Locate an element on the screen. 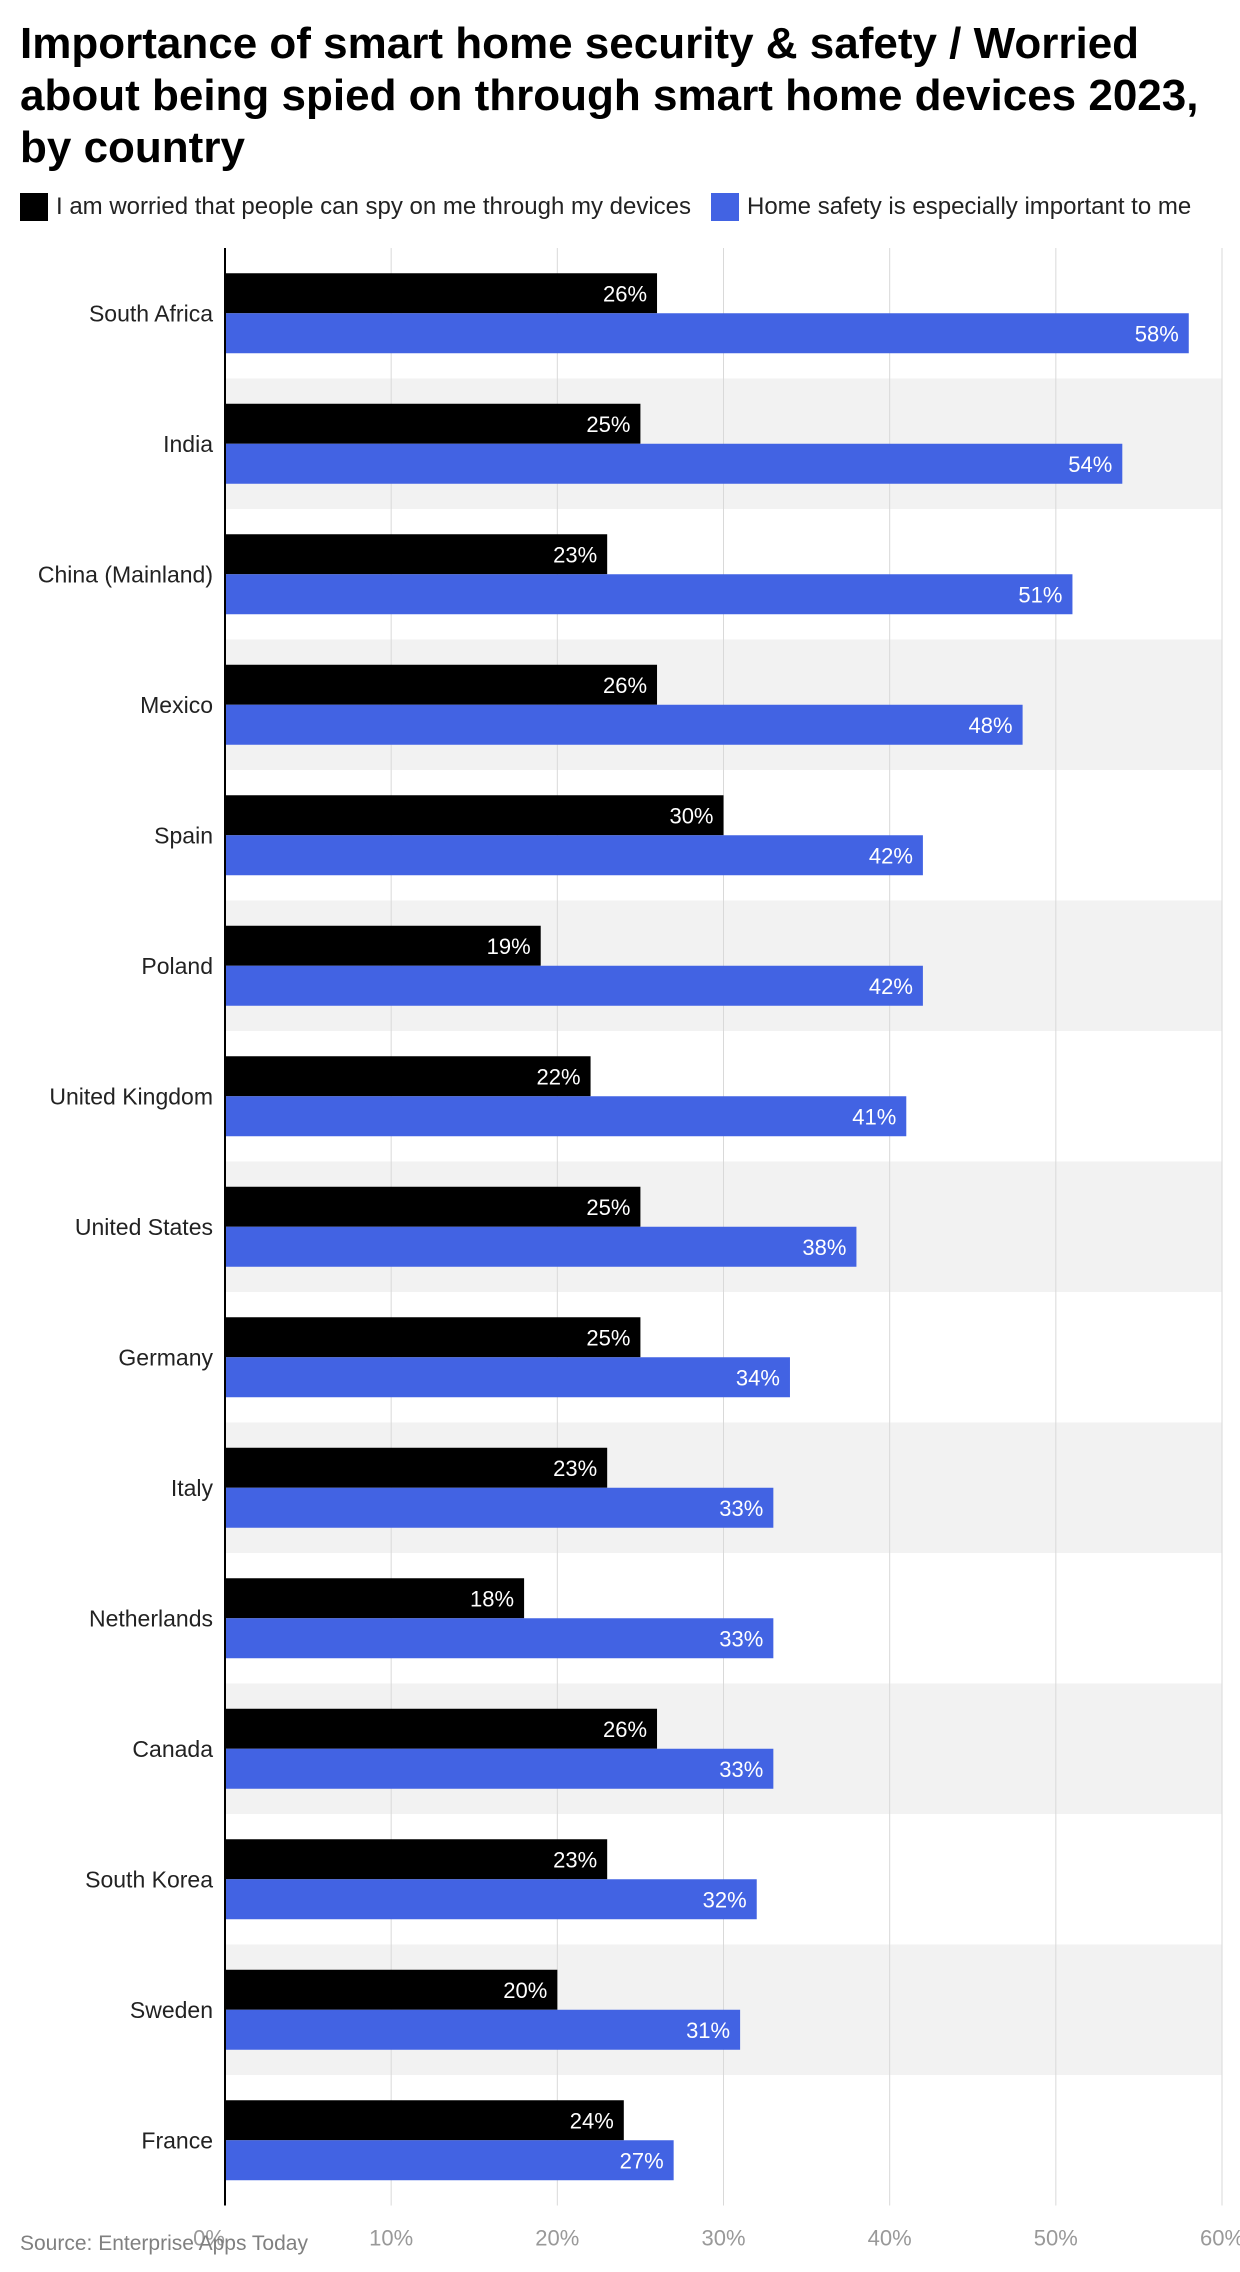 This screenshot has height=2272, width=1240. category-label: India is located at coordinates (188, 444).